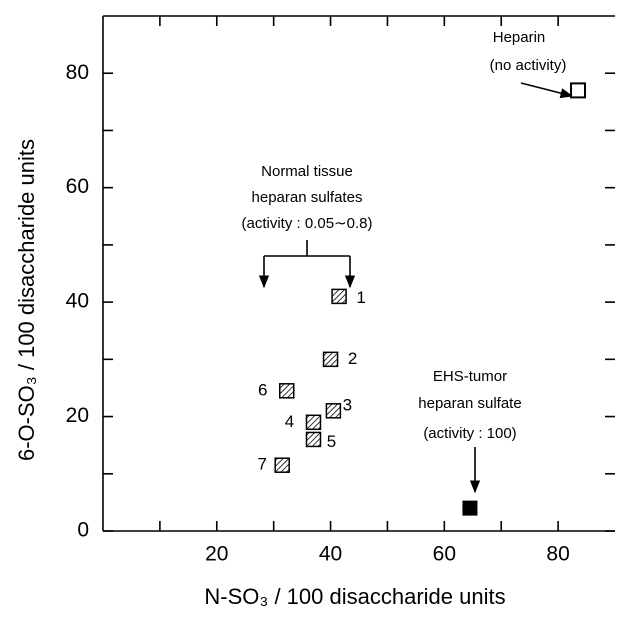  Describe the element at coordinates (470, 376) in the screenshot. I see `annotation: EHS-tumor` at that location.